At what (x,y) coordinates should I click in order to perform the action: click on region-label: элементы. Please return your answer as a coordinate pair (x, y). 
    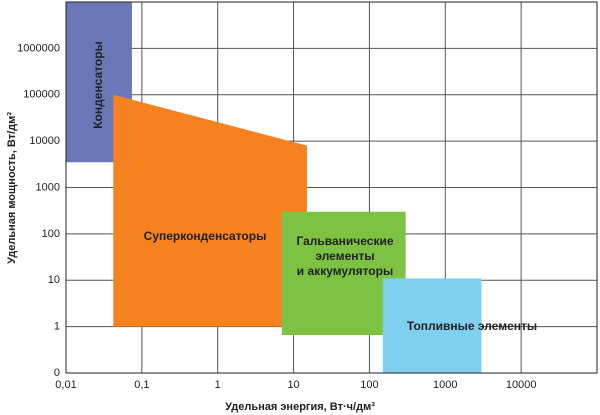
    Looking at the image, I should click on (344, 256).